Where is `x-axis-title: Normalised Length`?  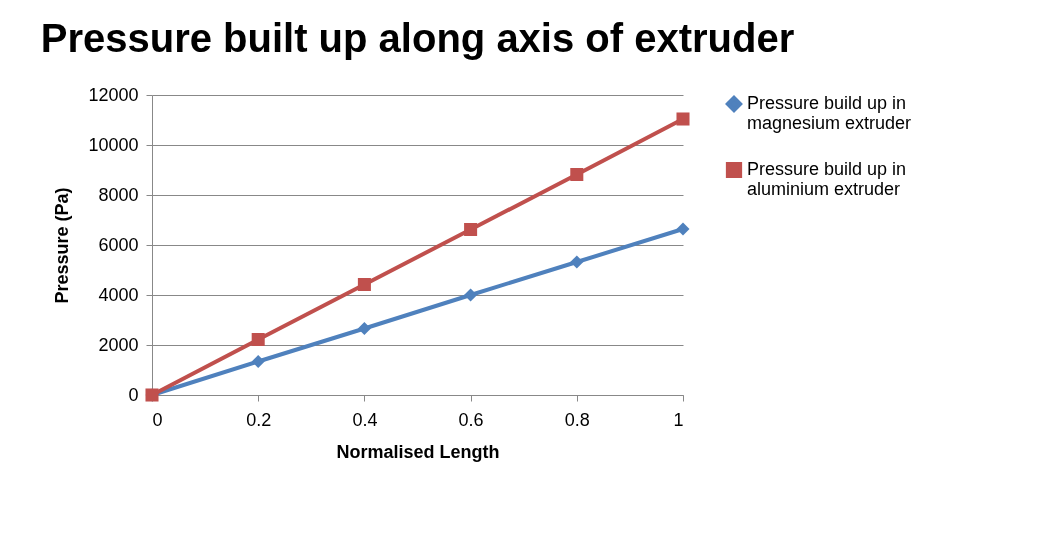 x-axis-title: Normalised Length is located at coordinates (418, 451).